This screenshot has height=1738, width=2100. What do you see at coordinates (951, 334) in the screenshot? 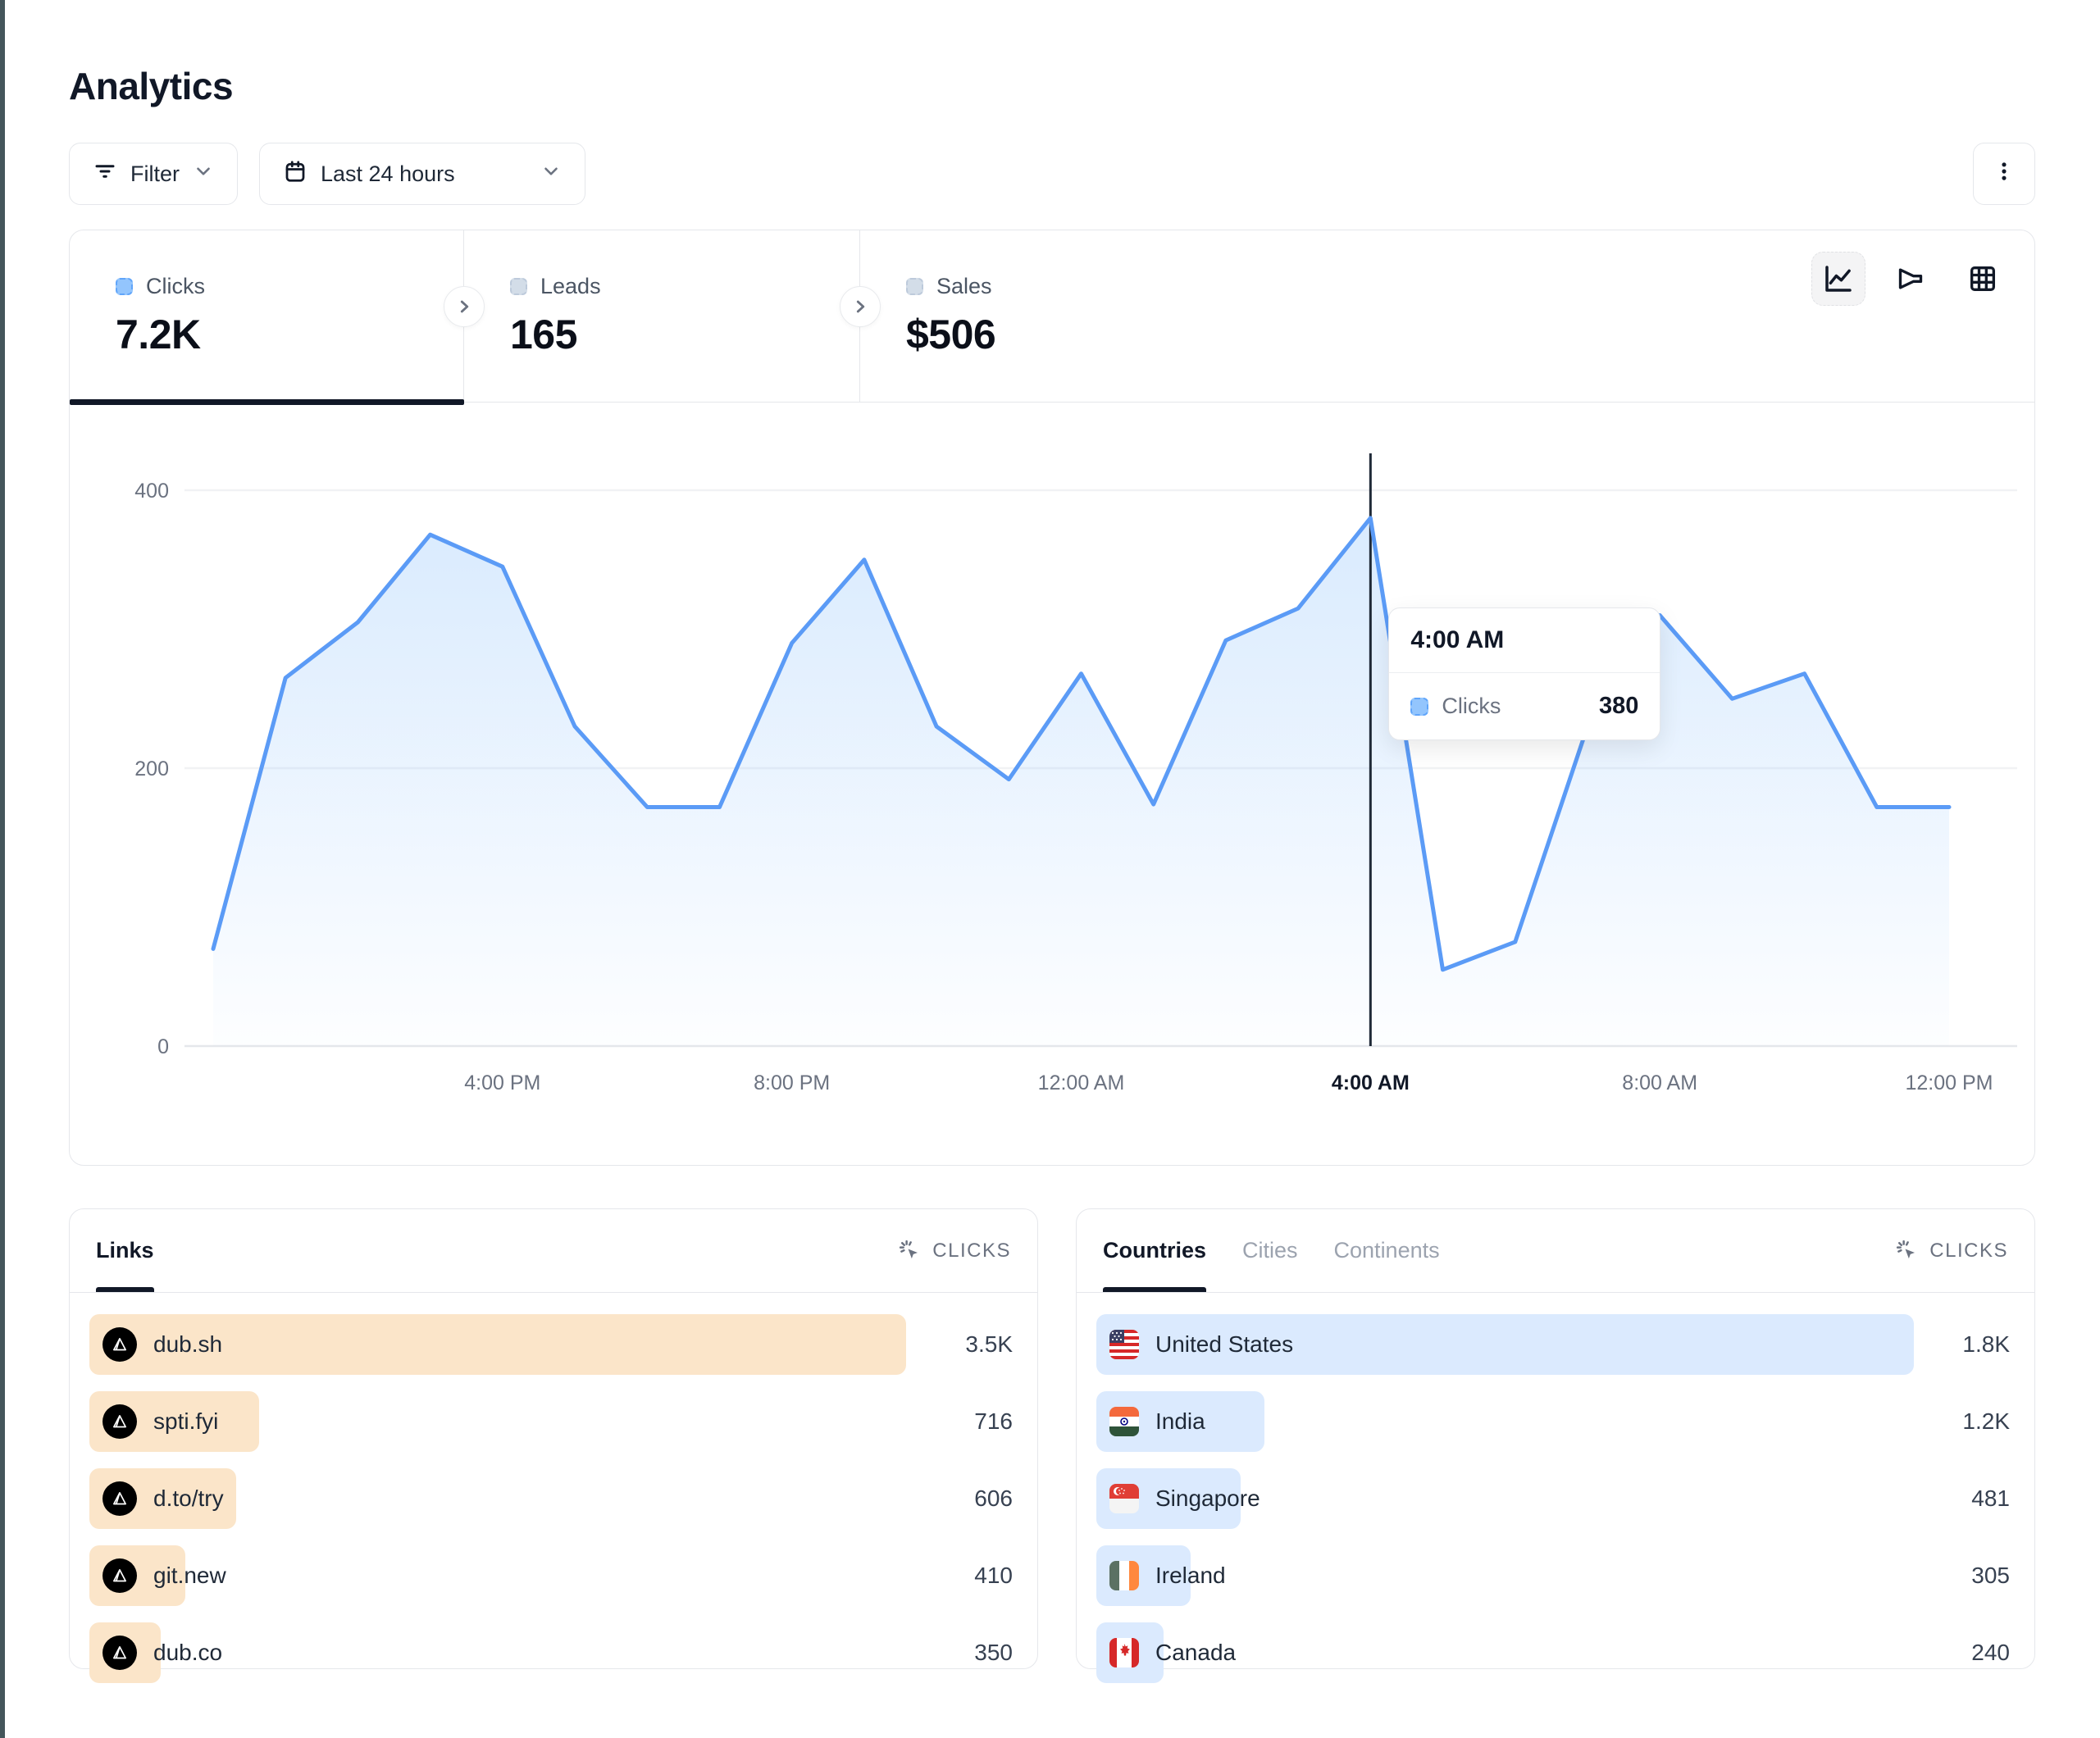
I see `sales-total-value: $506` at bounding box center [951, 334].